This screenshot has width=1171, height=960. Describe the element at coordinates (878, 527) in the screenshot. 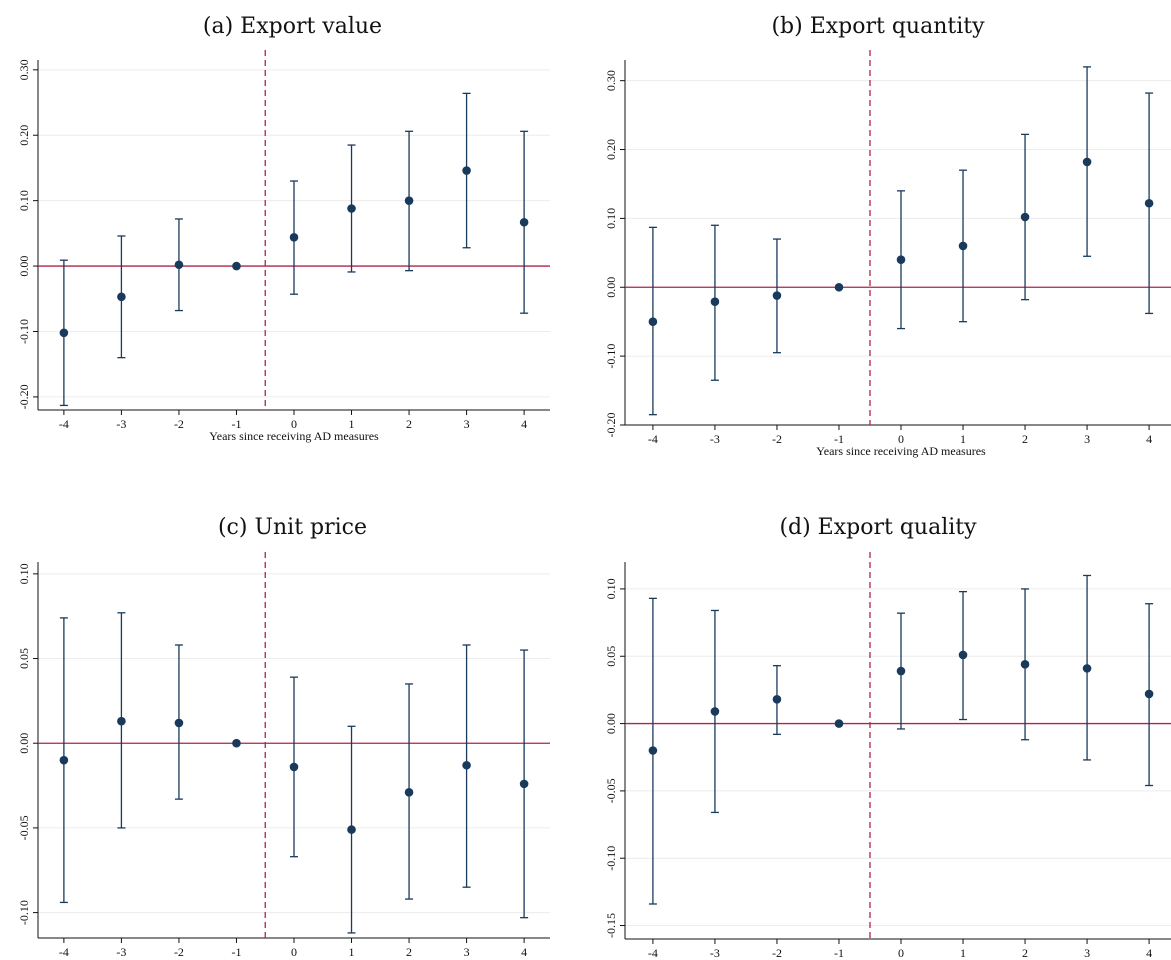

I see `panel-title: (d) Export quality` at that location.